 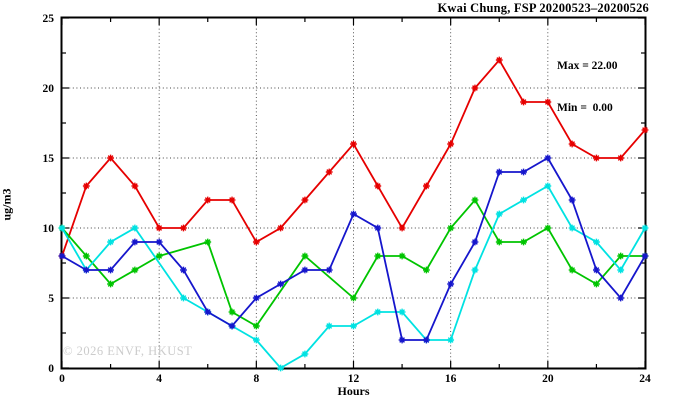 What do you see at coordinates (548, 379) in the screenshot?
I see `x-tick-label: 20` at bounding box center [548, 379].